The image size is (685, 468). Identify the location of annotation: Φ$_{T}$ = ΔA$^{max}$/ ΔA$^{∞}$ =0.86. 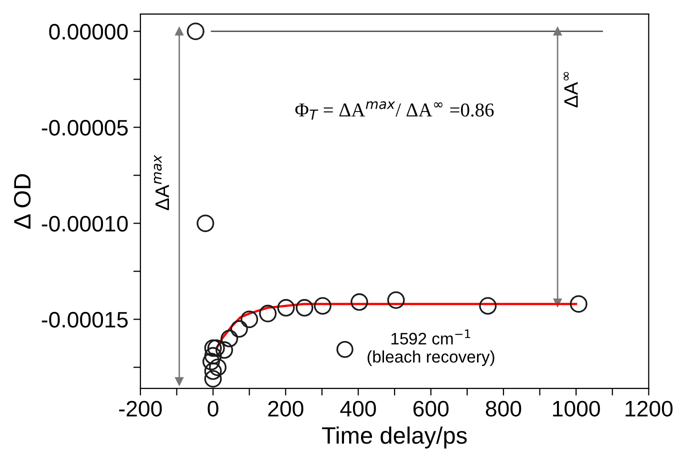
(394, 110).